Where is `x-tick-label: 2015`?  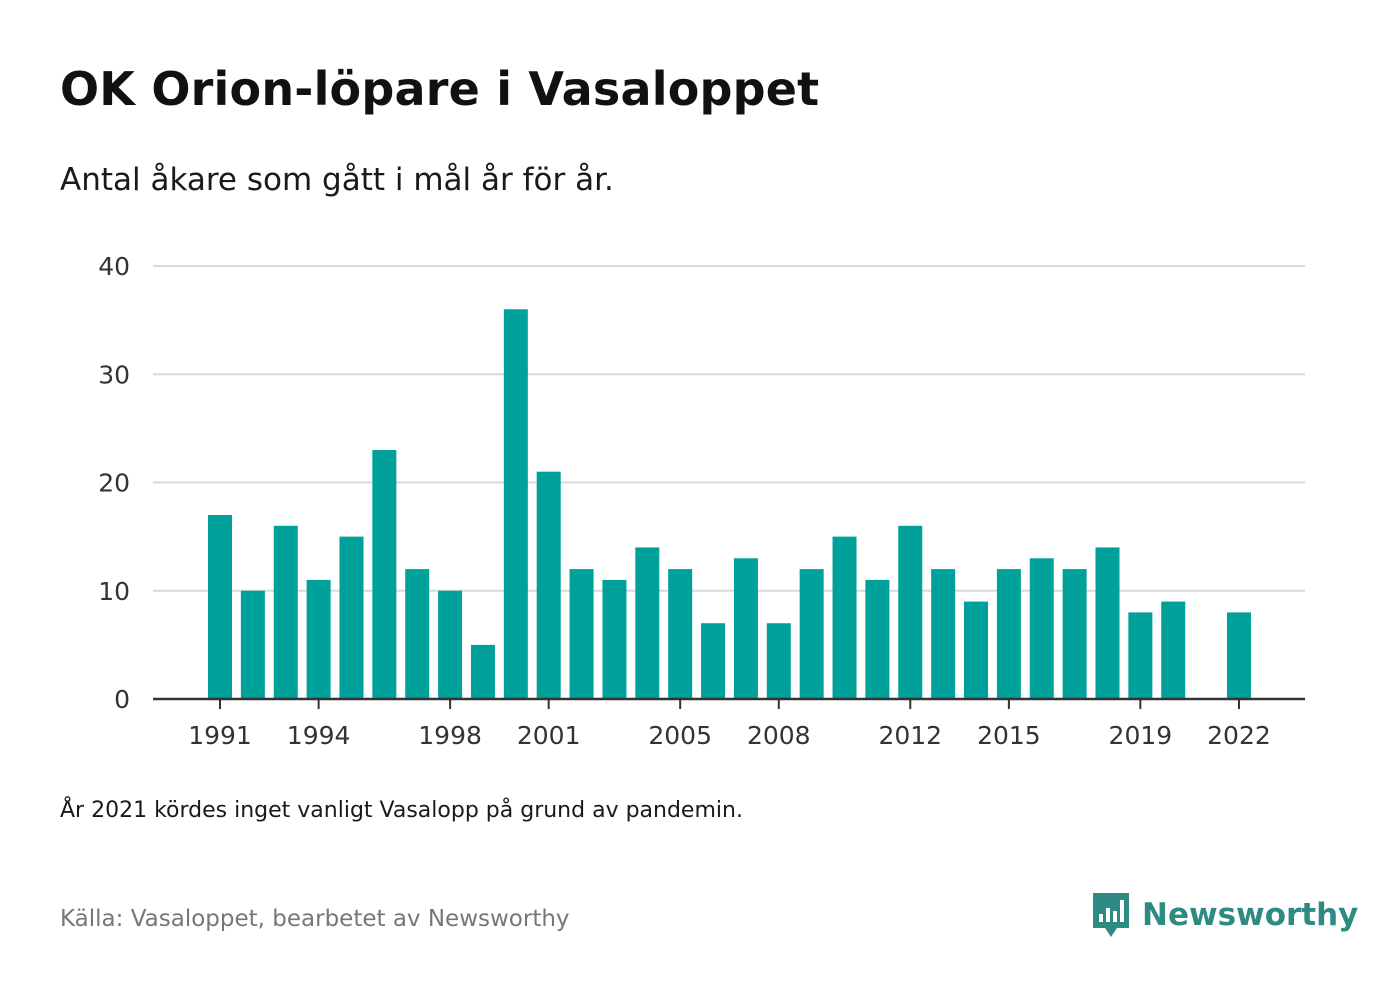
x-tick-label: 2015 is located at coordinates (1009, 735).